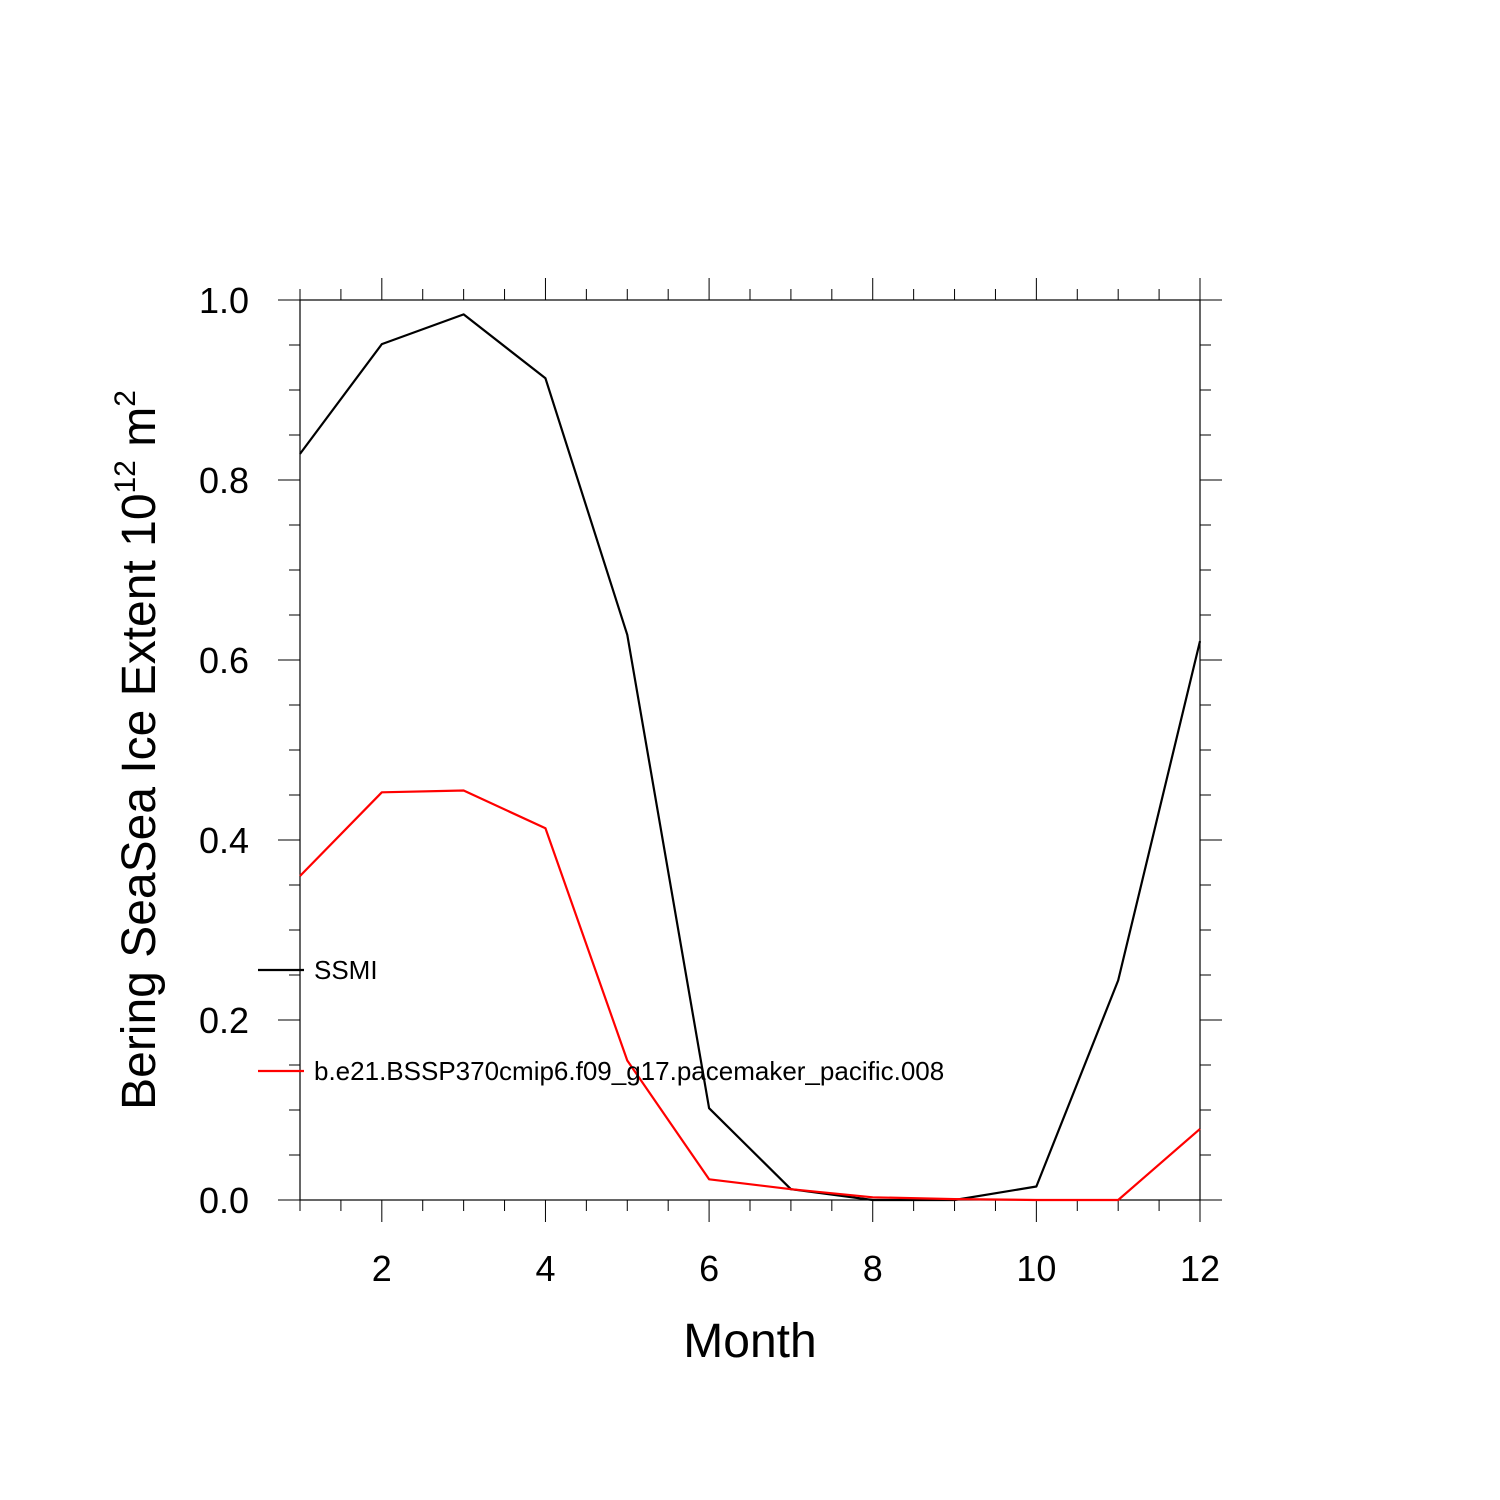  What do you see at coordinates (139, 433) in the screenshot?
I see `y-axis-title-unit: m` at bounding box center [139, 433].